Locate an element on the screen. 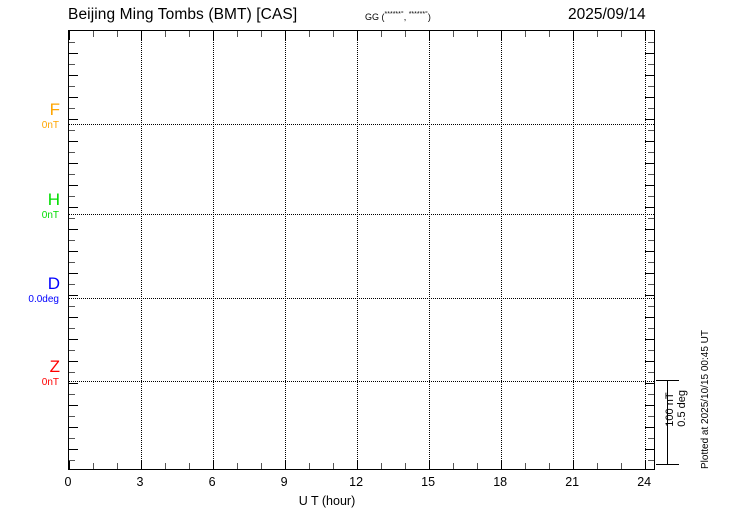  xaxis-tick-label: 0 is located at coordinates (68, 482).